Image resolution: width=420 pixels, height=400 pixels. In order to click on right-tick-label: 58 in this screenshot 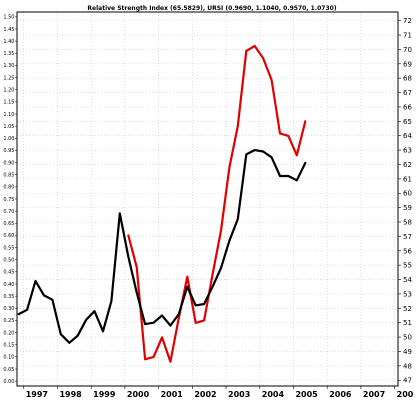, I will do `click(407, 223)`.